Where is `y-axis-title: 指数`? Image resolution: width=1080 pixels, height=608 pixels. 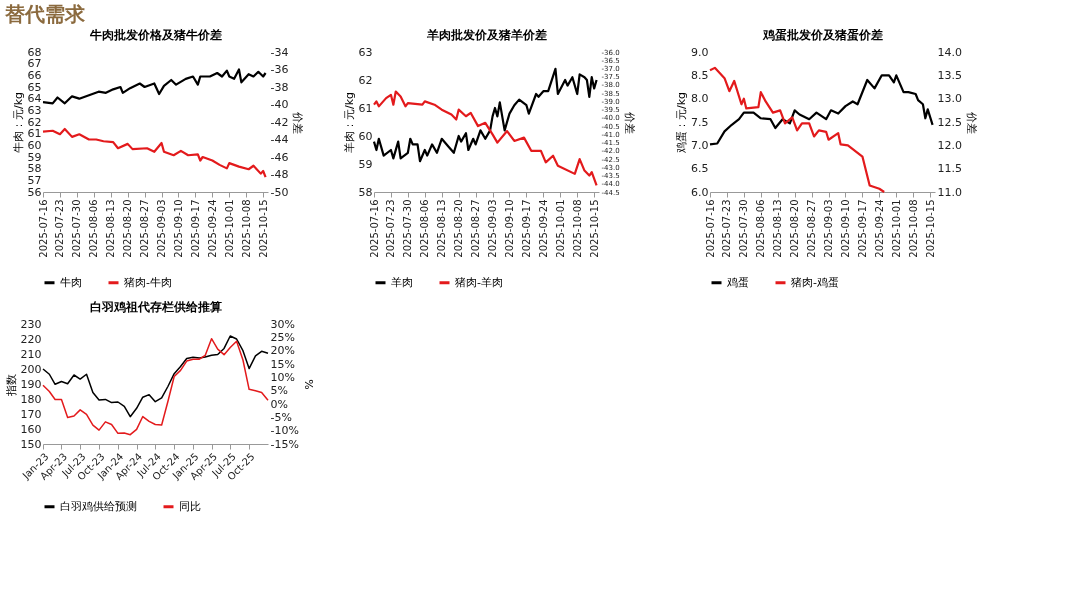 y-axis-title: 指数 is located at coordinates (11, 385).